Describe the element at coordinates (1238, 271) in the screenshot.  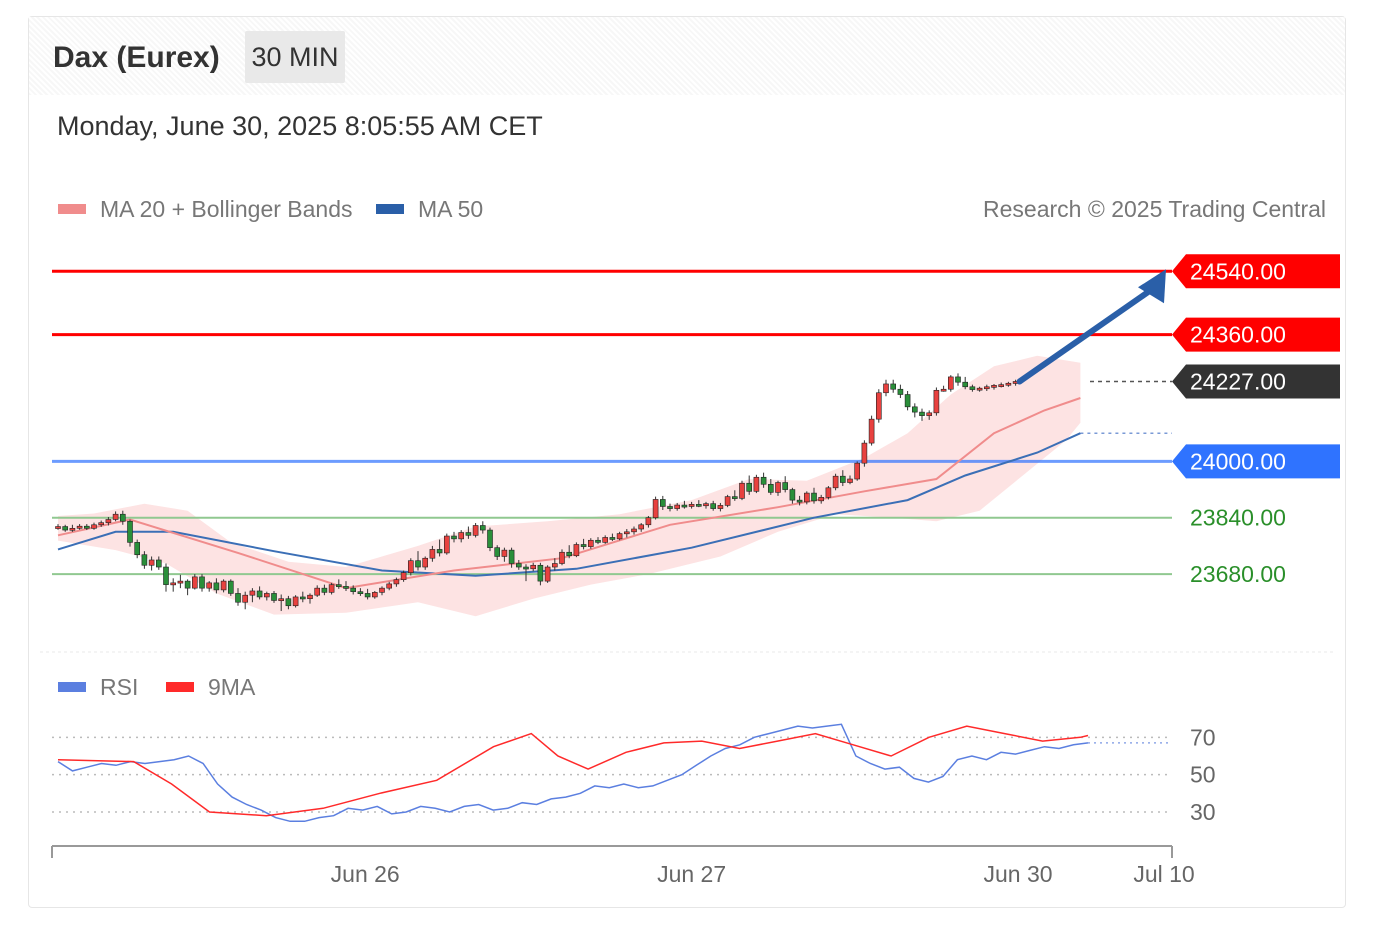
I see `level-label-0: 24540.00` at that location.